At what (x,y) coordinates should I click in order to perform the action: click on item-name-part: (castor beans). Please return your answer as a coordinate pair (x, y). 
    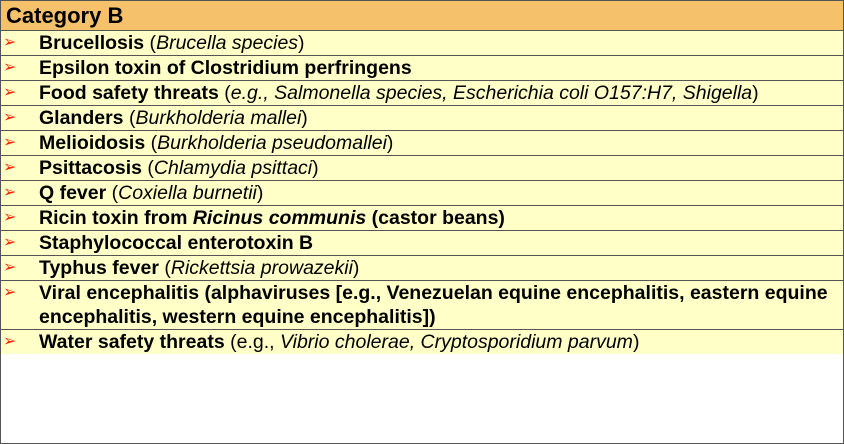
    Looking at the image, I should click on (435, 218).